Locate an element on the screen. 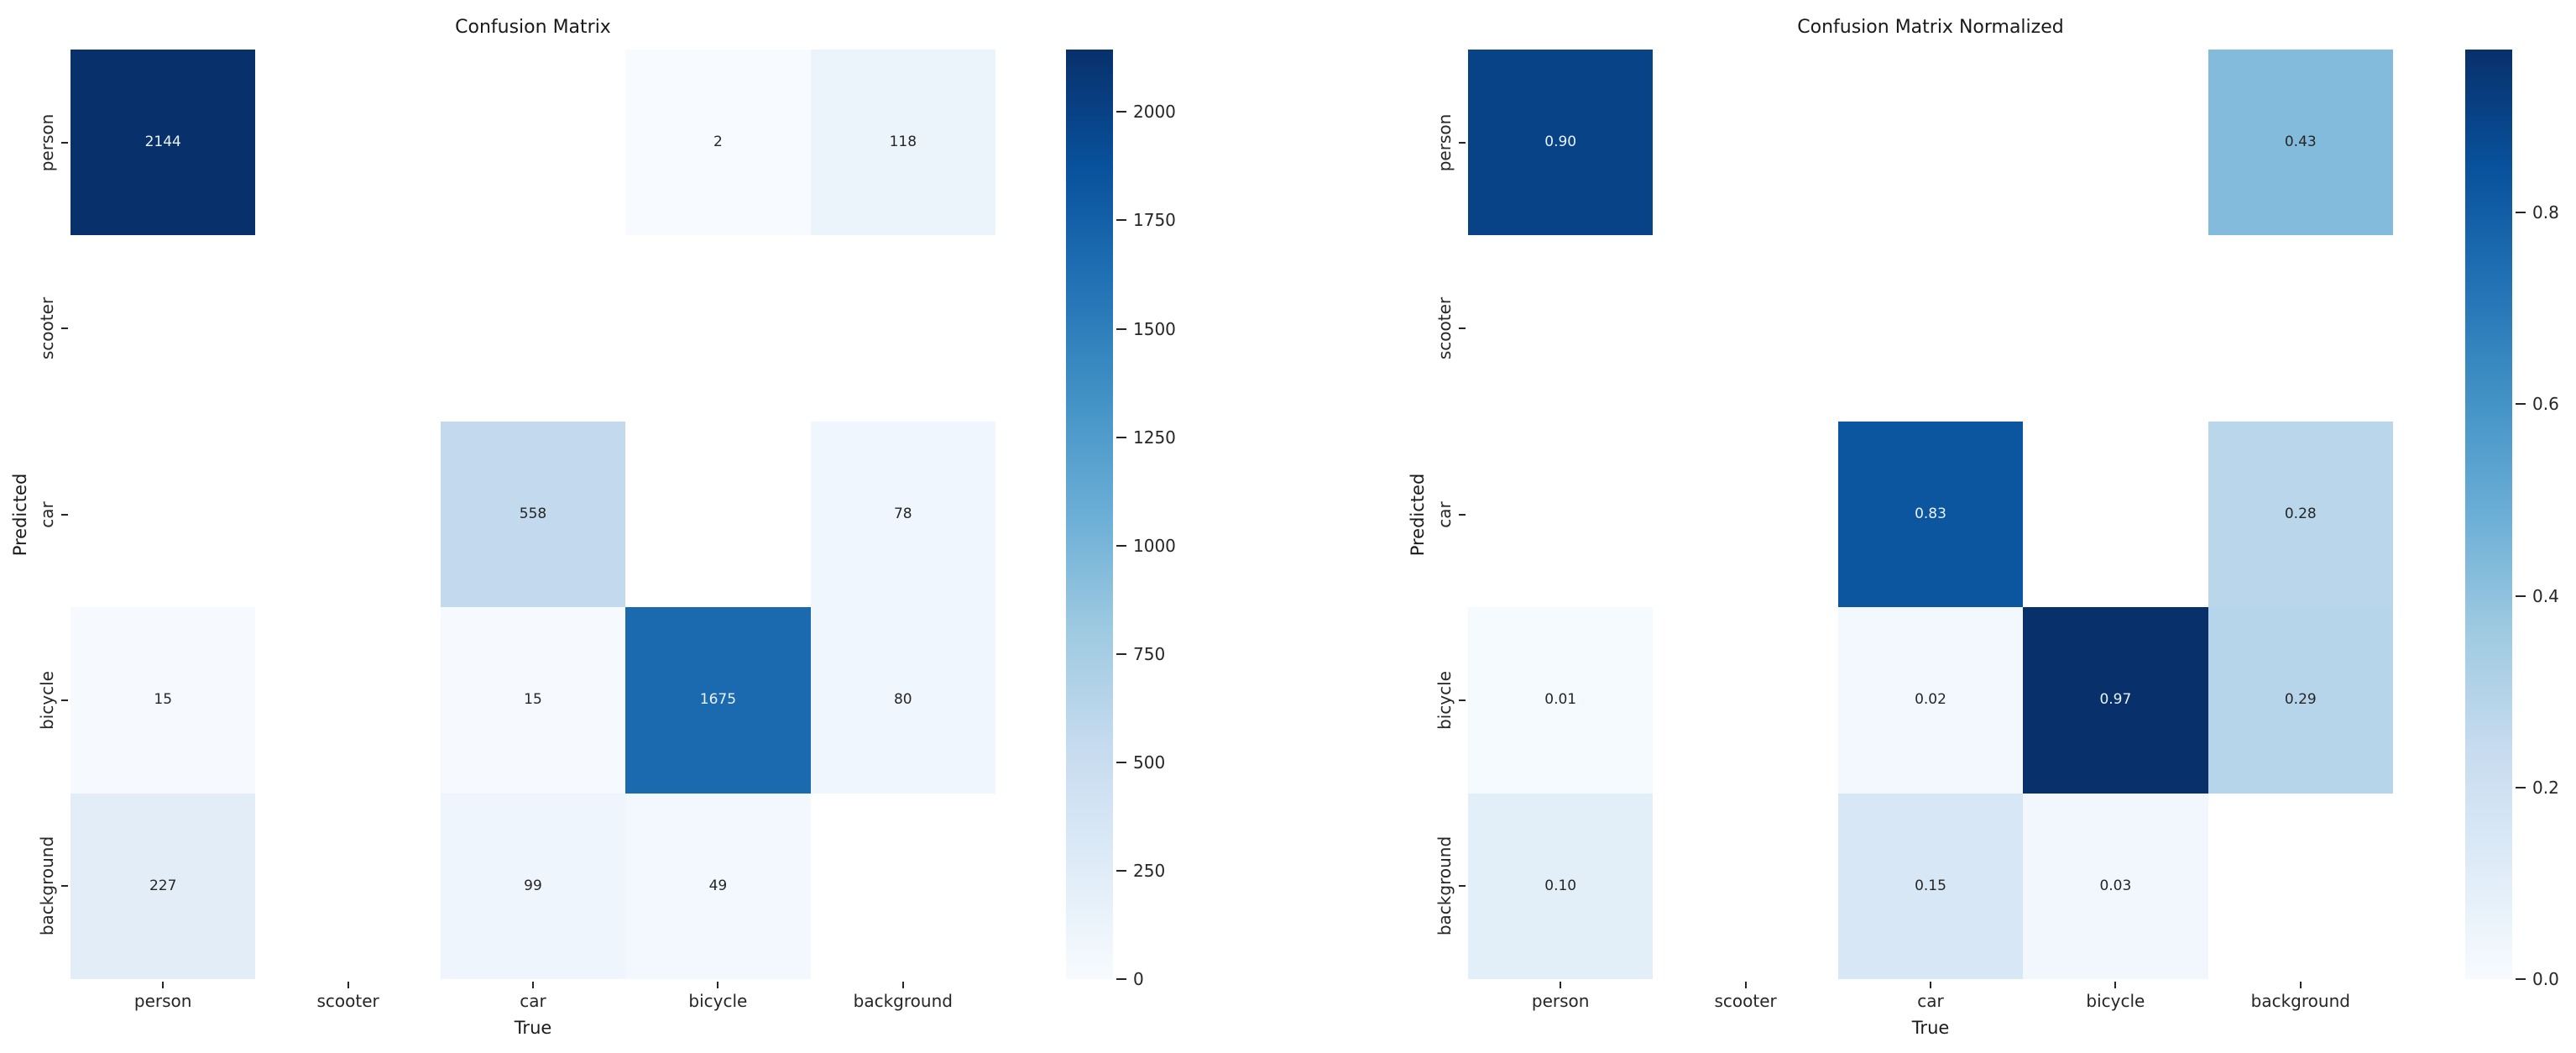 Image resolution: width=2576 pixels, height=1053 pixels. heatmap-cell: 0.15 is located at coordinates (1930, 886).